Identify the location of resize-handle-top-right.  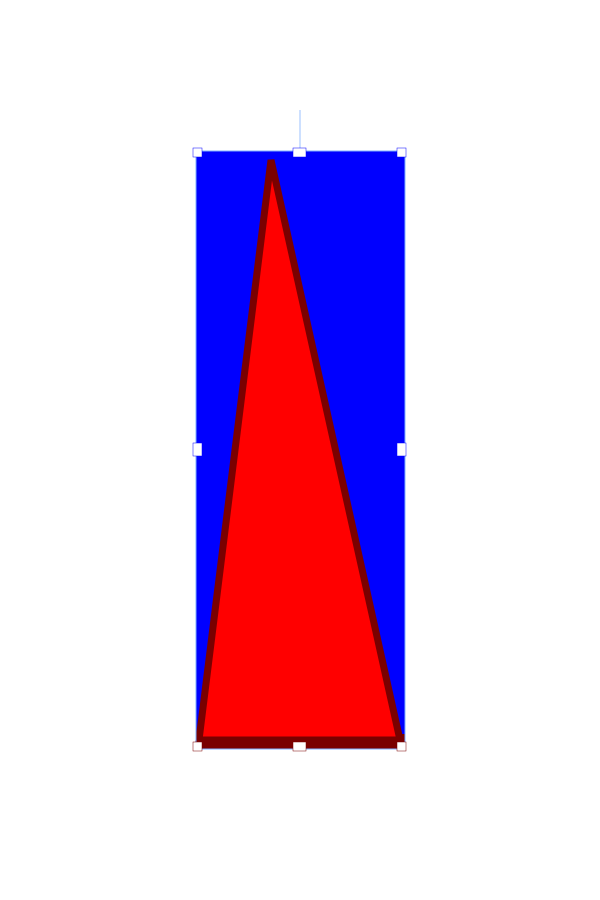
(401, 152).